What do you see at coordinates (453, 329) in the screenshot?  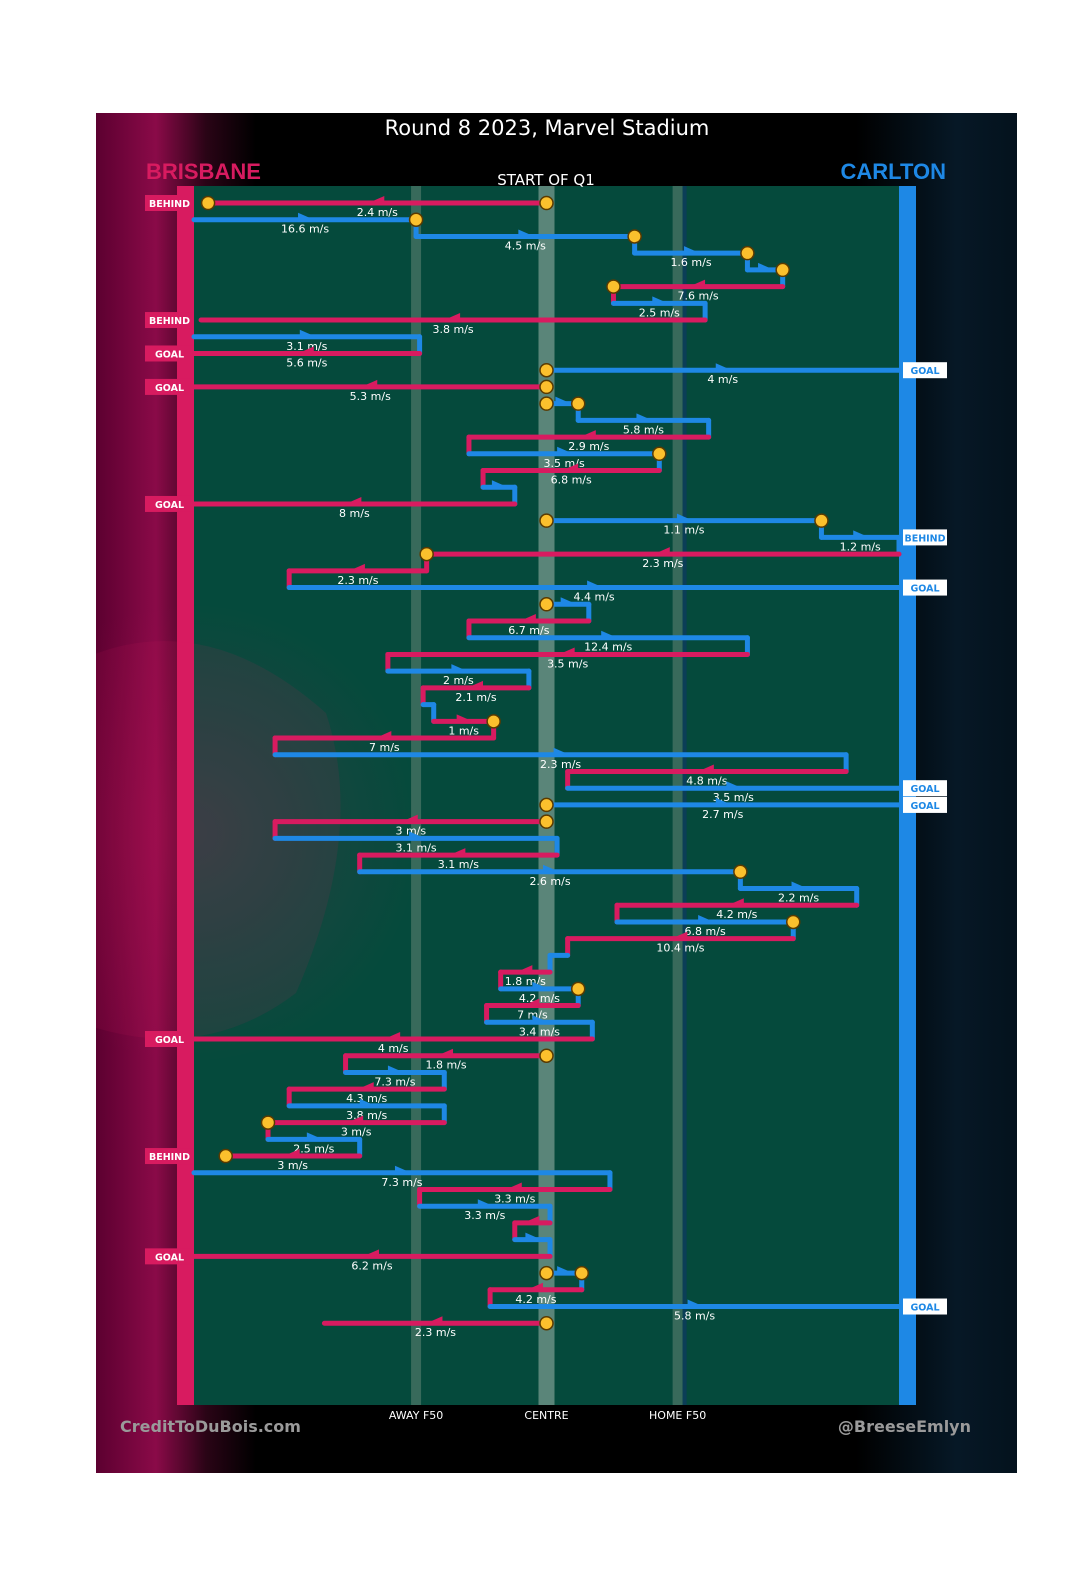 I see `speed-label: 3.8 m/s` at bounding box center [453, 329].